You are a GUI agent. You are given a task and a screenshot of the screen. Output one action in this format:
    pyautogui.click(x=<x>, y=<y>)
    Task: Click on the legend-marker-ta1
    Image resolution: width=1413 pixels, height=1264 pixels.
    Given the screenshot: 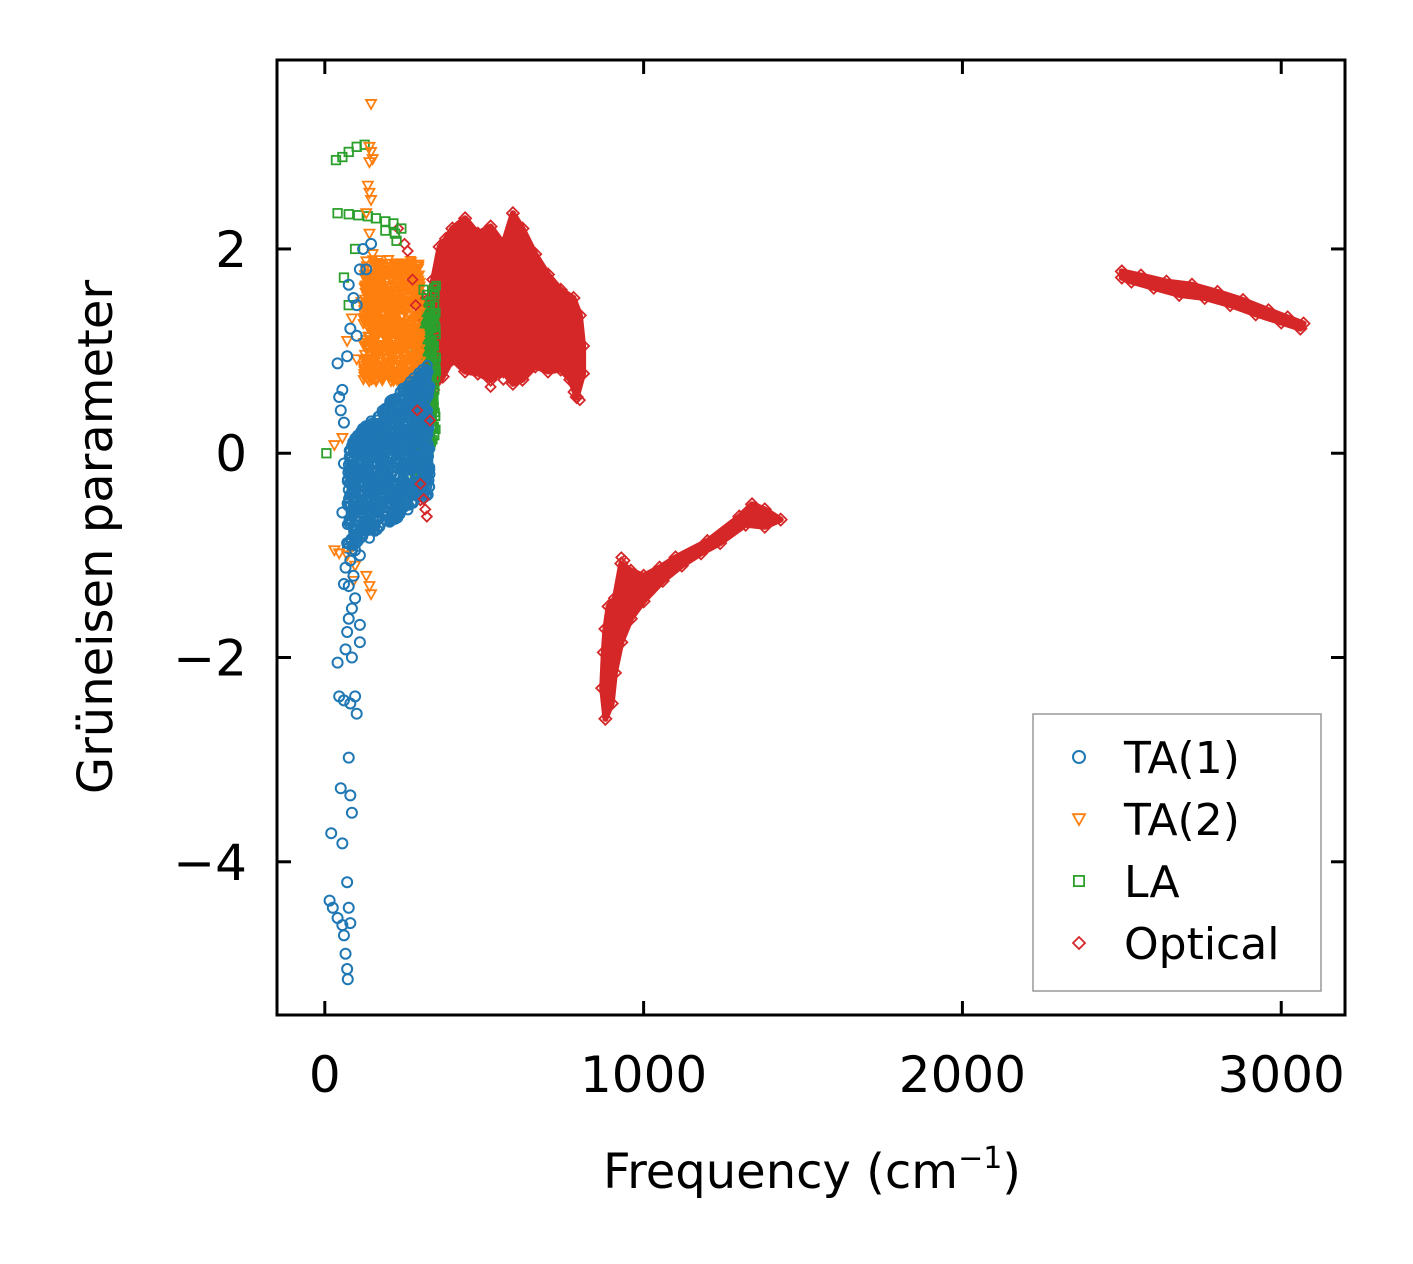 What is the action you would take?
    pyautogui.click(x=1079, y=757)
    